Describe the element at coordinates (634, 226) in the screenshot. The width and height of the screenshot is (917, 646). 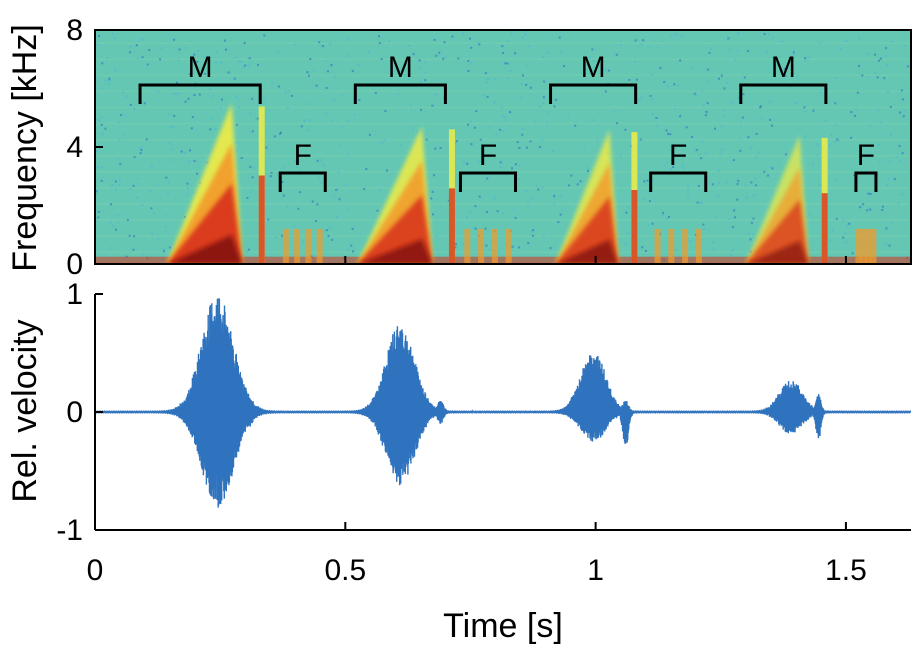
I see `spectrogram-streak-core` at that location.